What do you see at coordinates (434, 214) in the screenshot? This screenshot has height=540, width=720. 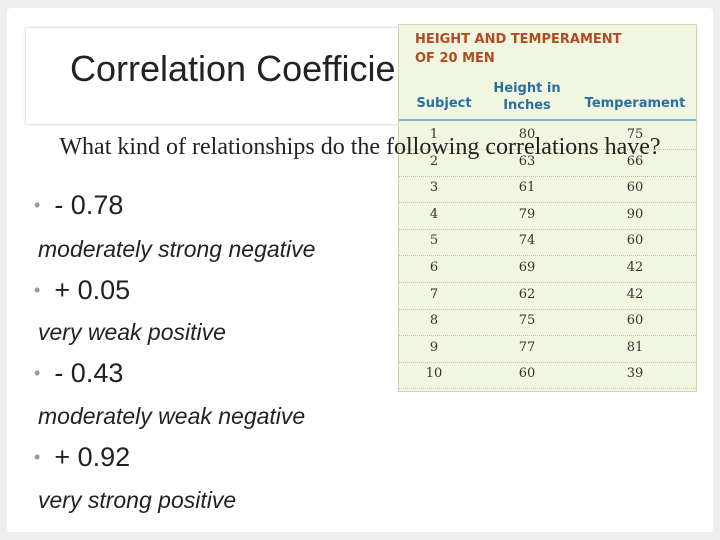 I see `subject-cell: 4` at bounding box center [434, 214].